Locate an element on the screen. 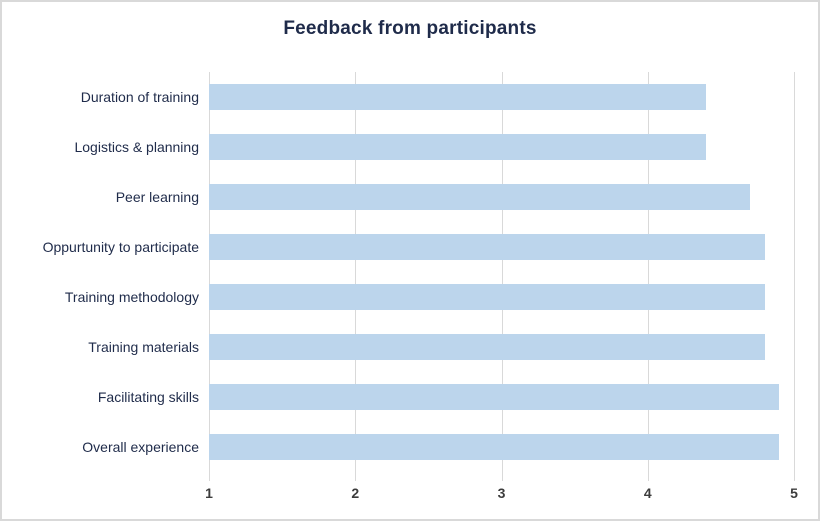 The width and height of the screenshot is (820, 521). category-label: Facilitating skills is located at coordinates (148, 397).